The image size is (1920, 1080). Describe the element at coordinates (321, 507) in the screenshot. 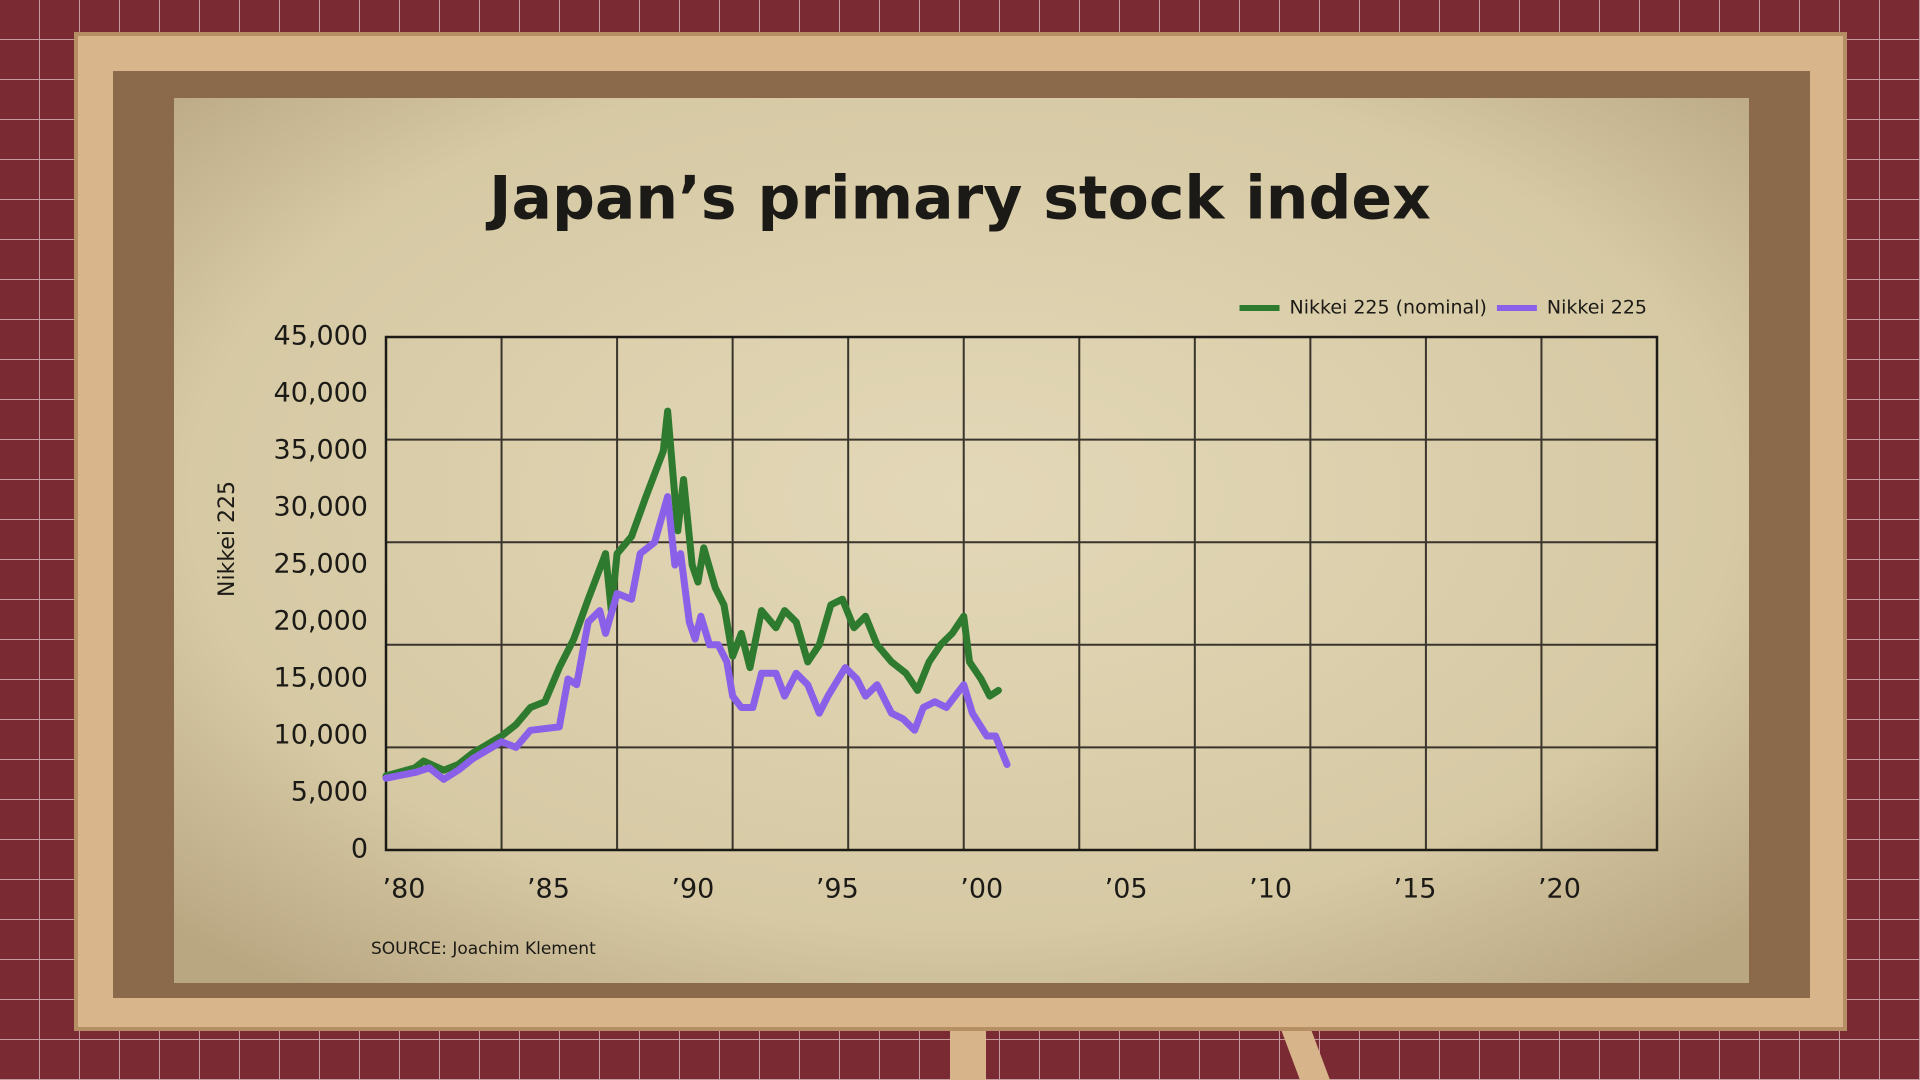

I see `y-tick-label: 30,000` at that location.